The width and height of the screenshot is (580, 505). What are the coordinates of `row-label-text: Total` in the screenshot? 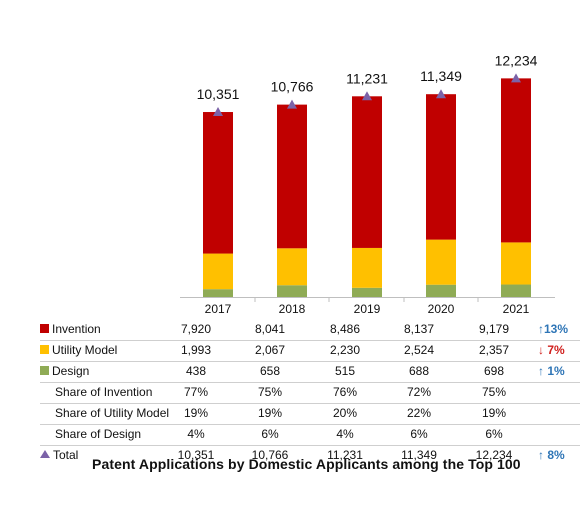 It's located at (65, 455).